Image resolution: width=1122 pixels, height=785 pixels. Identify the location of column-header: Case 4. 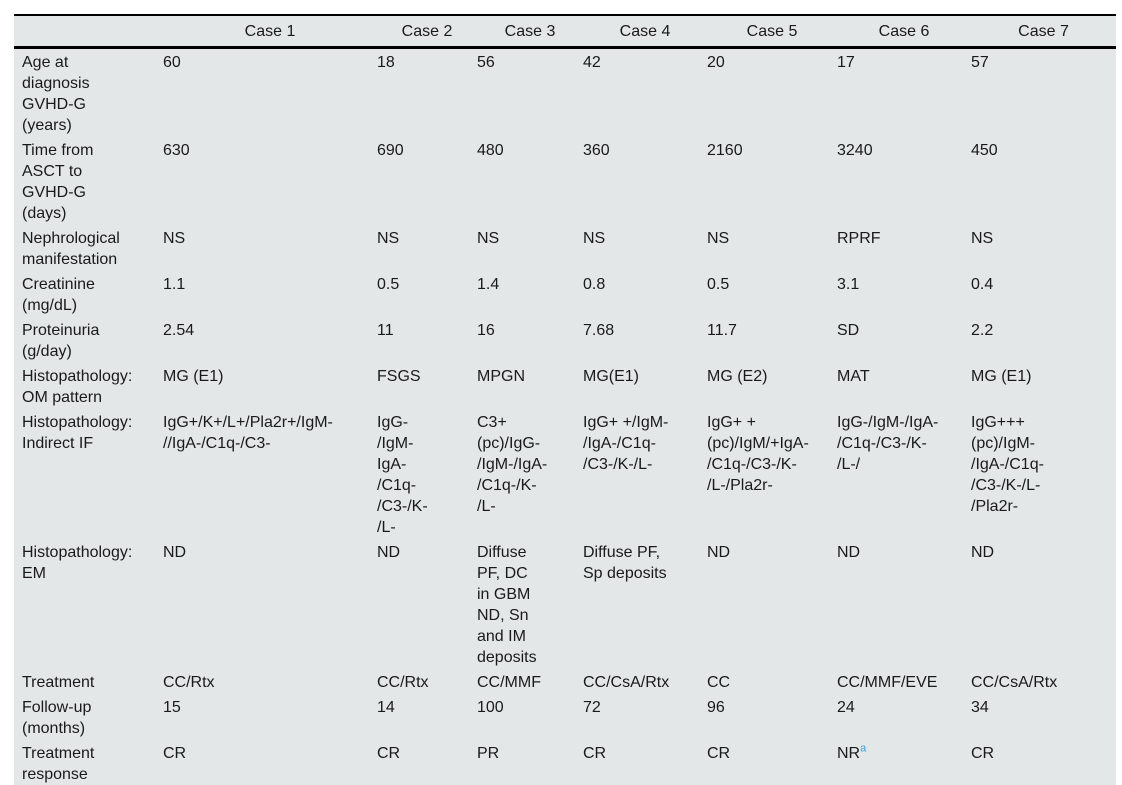
(645, 32).